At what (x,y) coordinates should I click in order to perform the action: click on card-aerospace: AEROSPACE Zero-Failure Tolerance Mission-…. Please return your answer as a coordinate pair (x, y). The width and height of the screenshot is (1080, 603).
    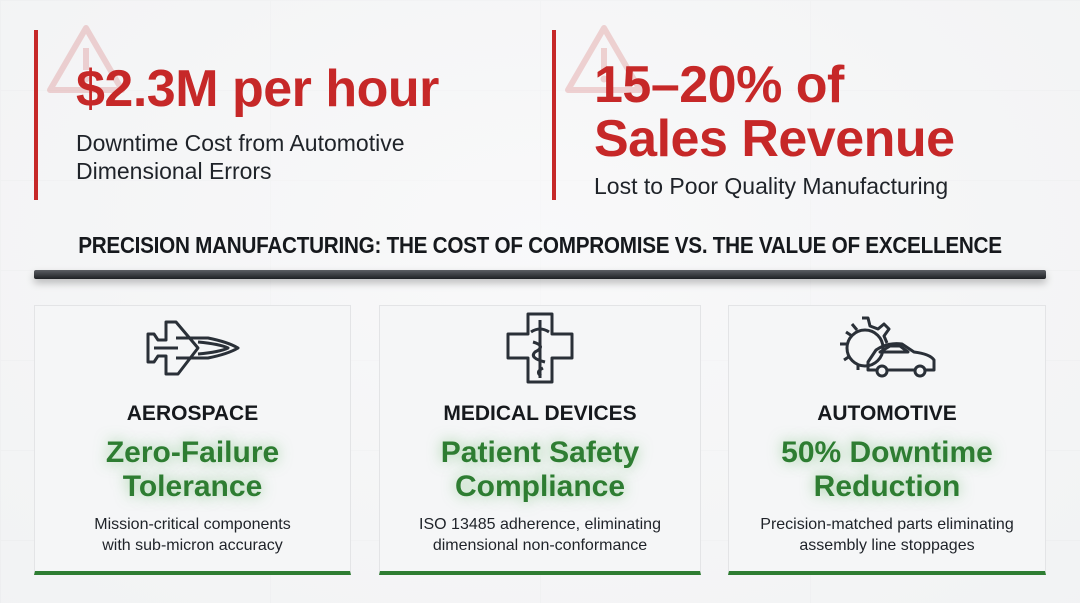
    Looking at the image, I should click on (192, 440).